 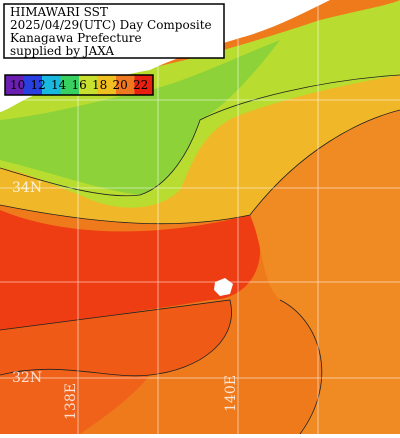 I want to click on header-line: supplied by JAXA, so click(x=62, y=51).